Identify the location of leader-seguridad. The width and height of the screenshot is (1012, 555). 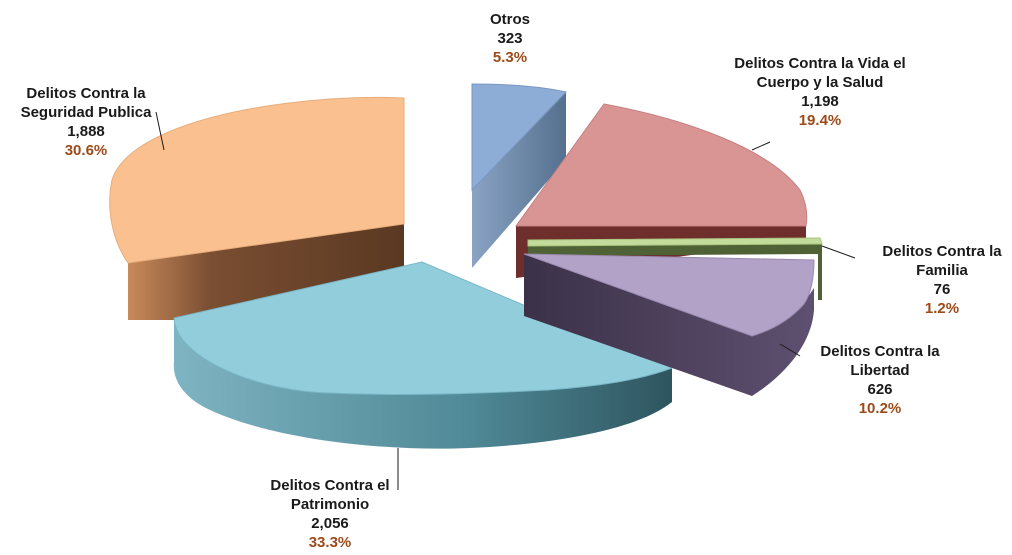
(160, 131).